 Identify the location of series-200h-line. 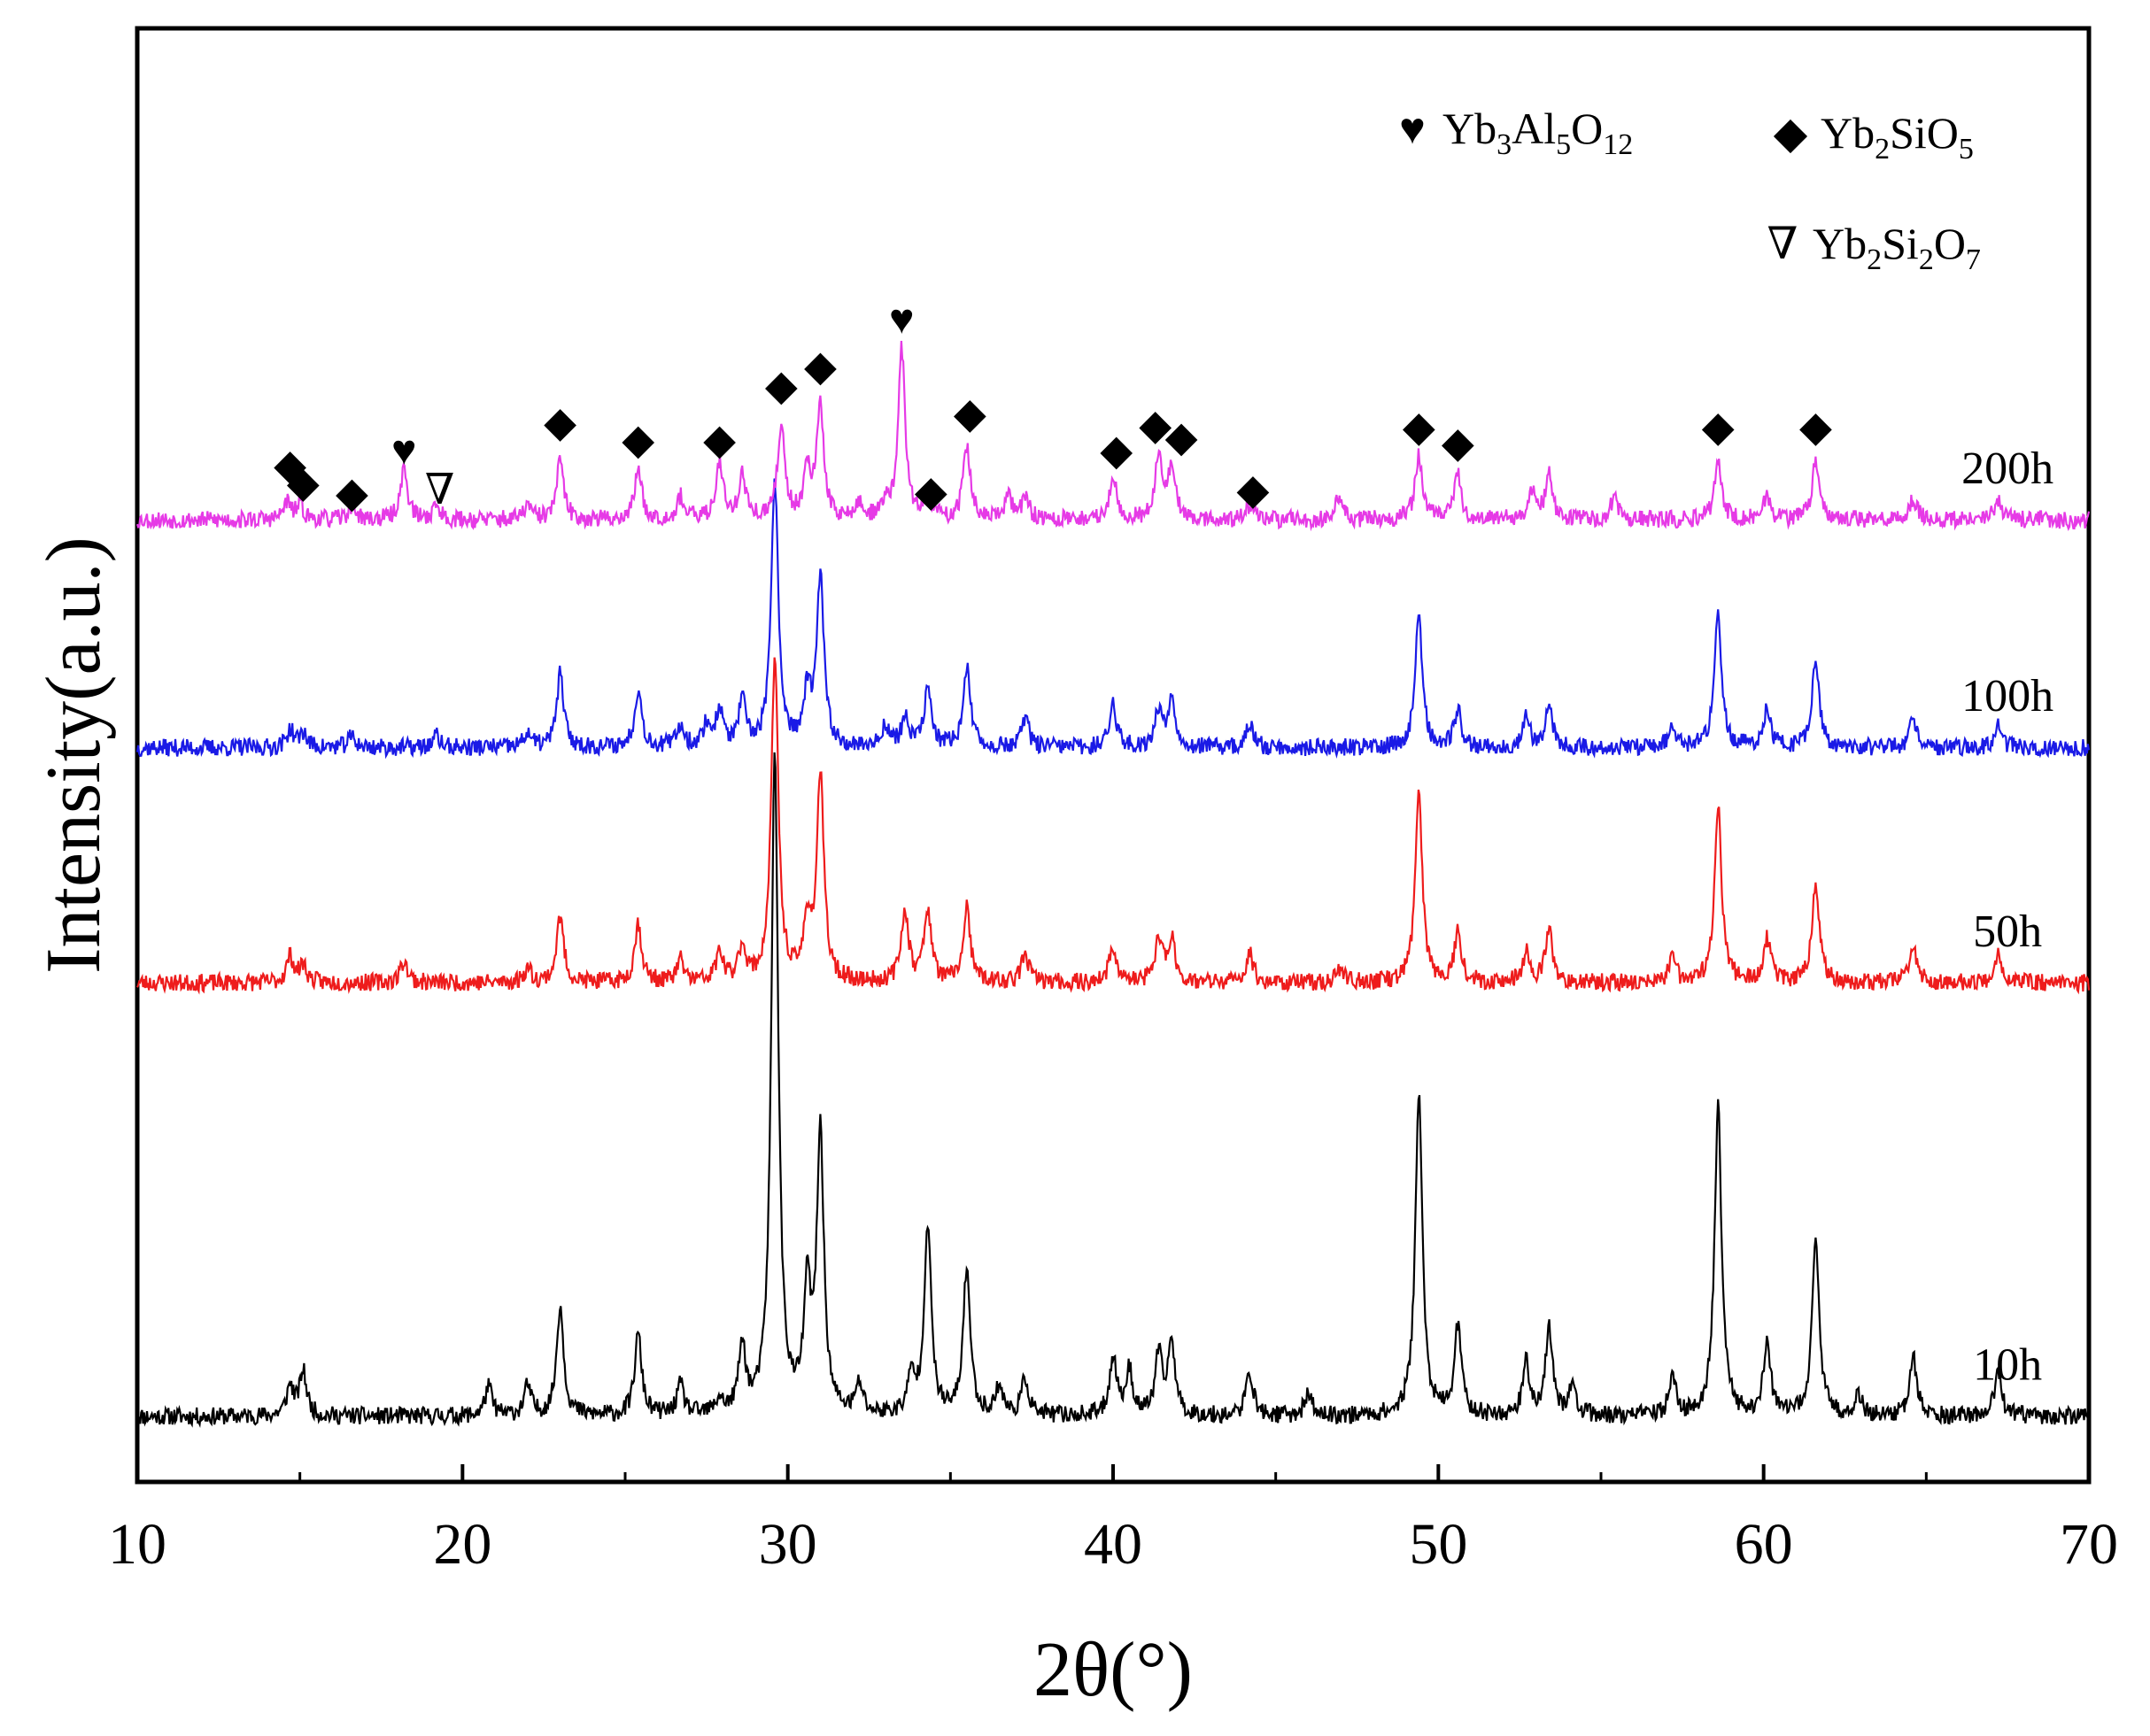
(1113, 436).